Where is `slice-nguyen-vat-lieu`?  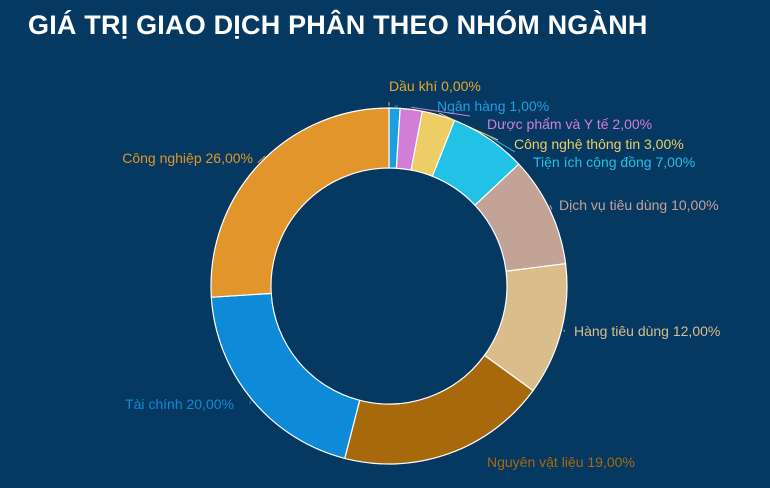
slice-nguyen-vat-lieu is located at coordinates (439, 409).